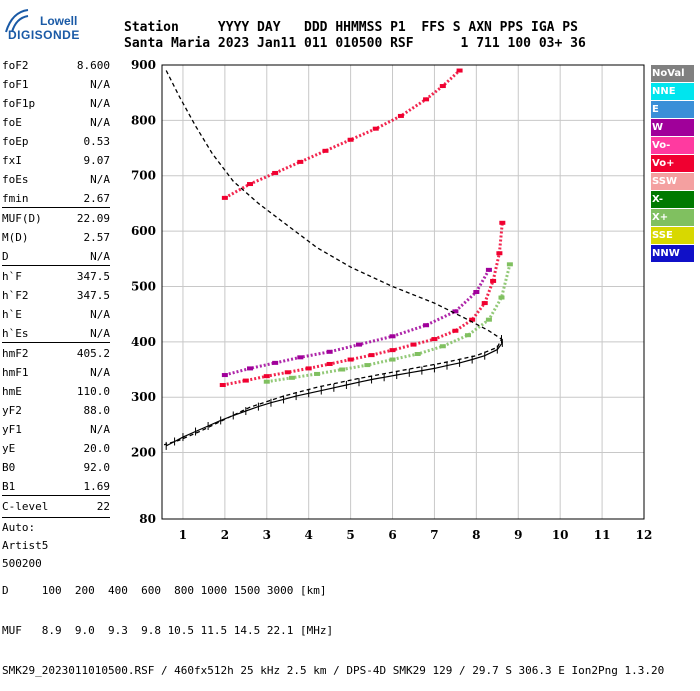 This screenshot has height=691, width=700. I want to click on param-row: hmF1 N/A, so click(56, 372).